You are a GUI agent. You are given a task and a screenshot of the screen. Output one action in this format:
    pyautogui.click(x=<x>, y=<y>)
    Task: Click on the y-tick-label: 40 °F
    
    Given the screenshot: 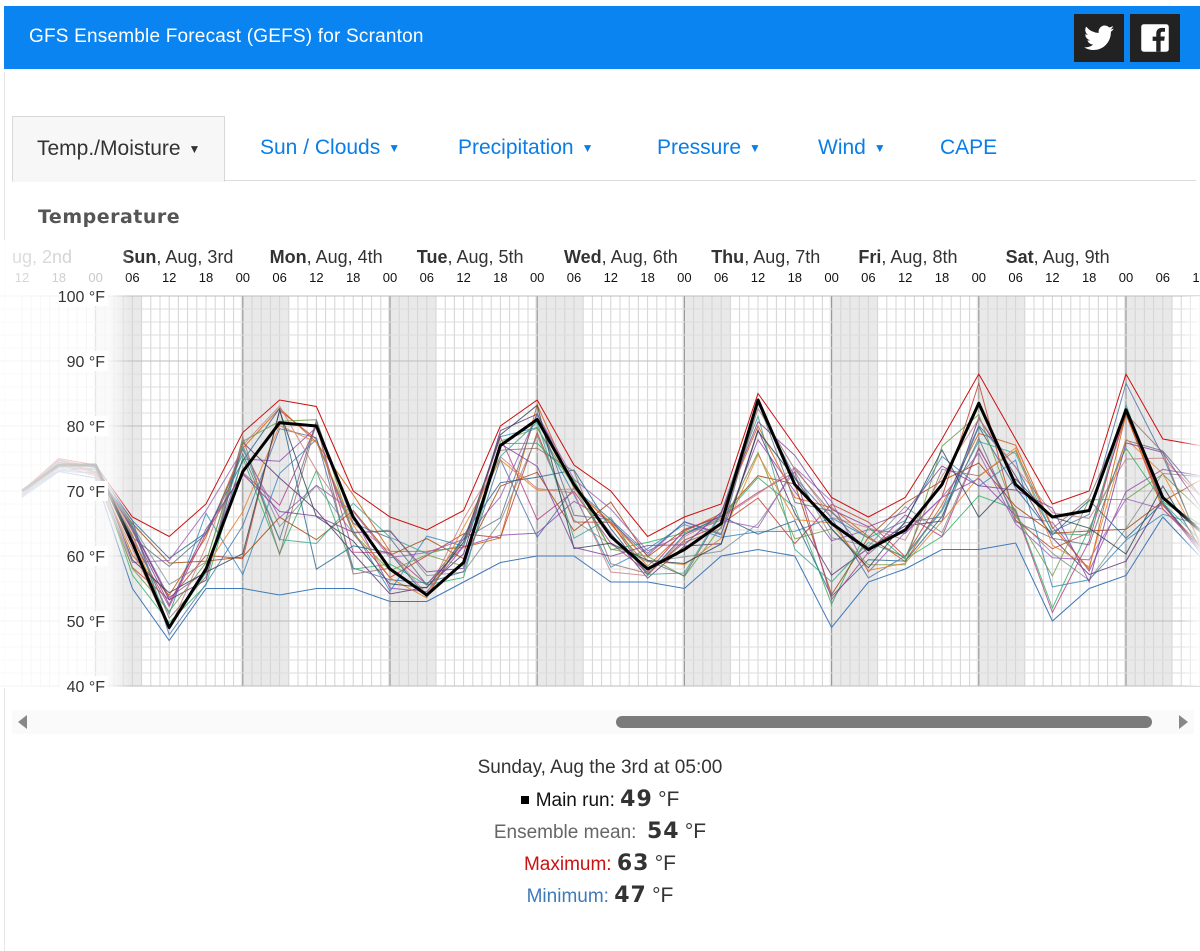 What is the action you would take?
    pyautogui.click(x=86, y=687)
    